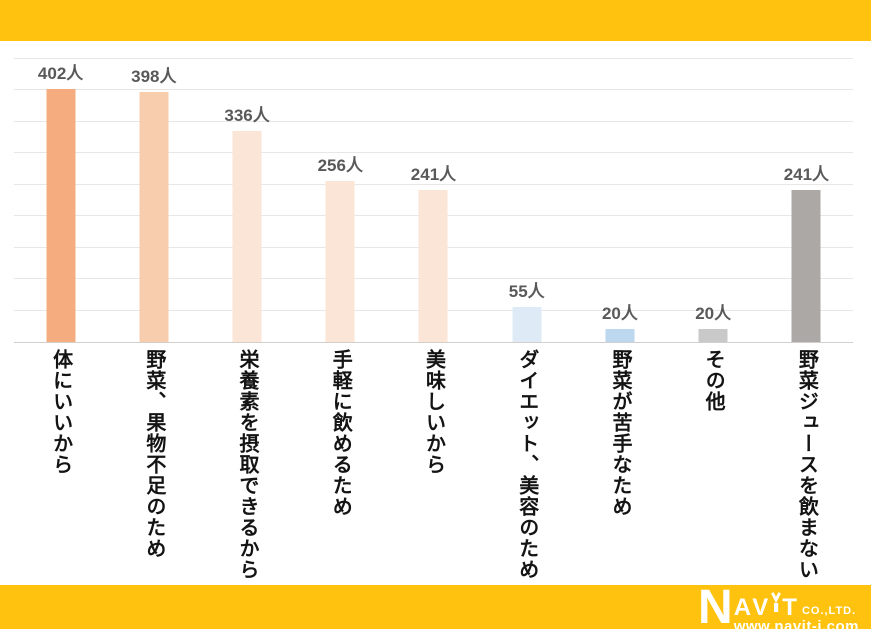 This screenshot has height=631, width=871. What do you see at coordinates (433, 412) in the screenshot?
I see `category-label: 美味しいから` at bounding box center [433, 412].